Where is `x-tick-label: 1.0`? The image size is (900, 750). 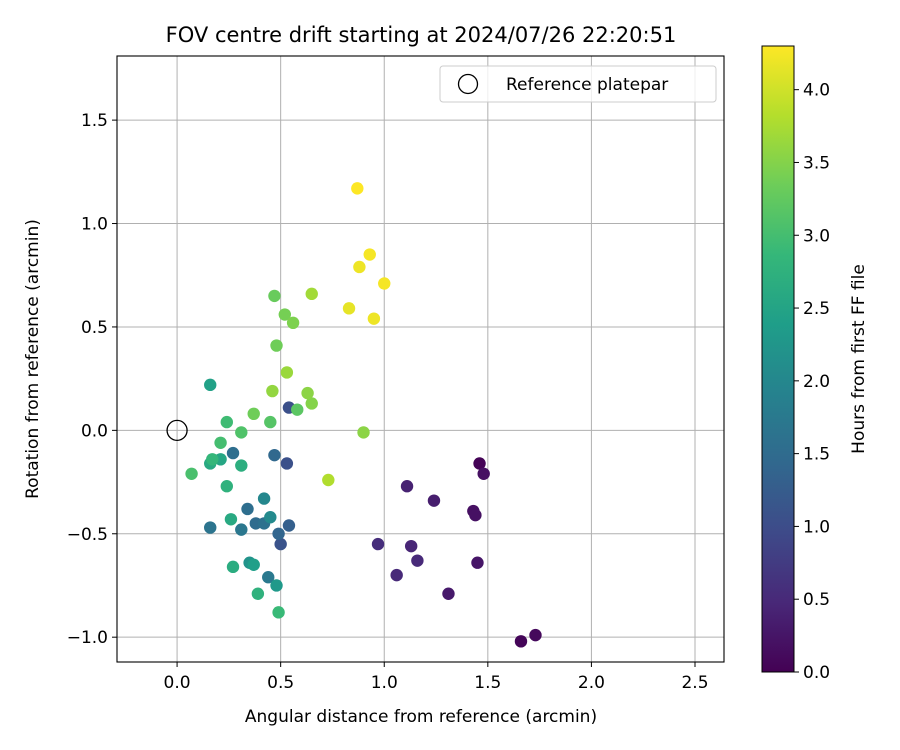
x-tick-label: 1.0 is located at coordinates (384, 683).